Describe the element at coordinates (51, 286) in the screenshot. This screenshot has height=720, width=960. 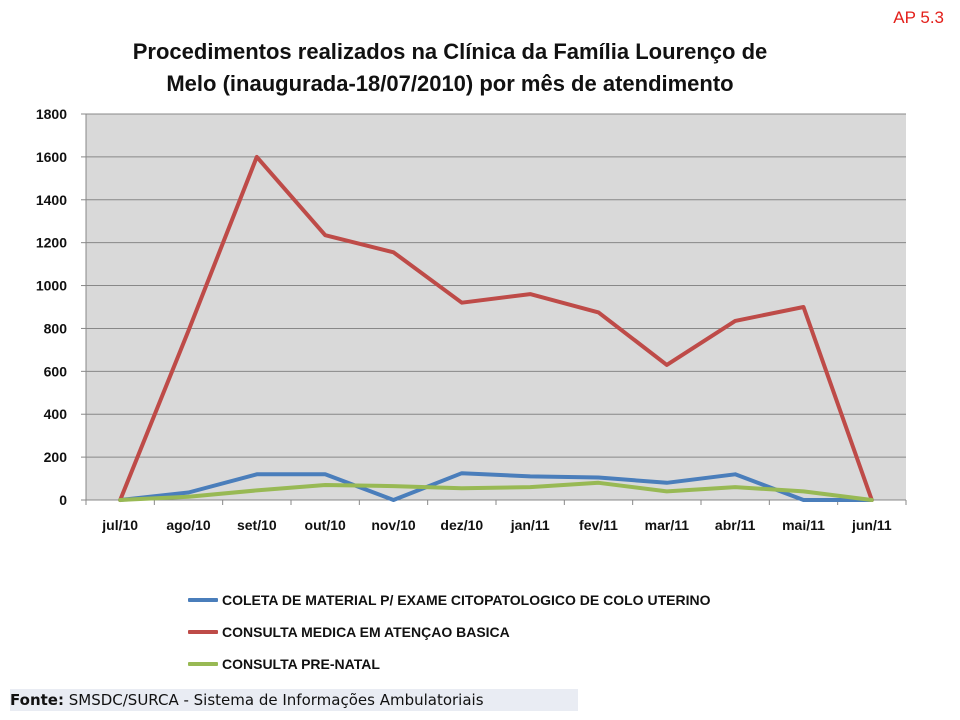
I see `y-tick-label: 1000` at that location.